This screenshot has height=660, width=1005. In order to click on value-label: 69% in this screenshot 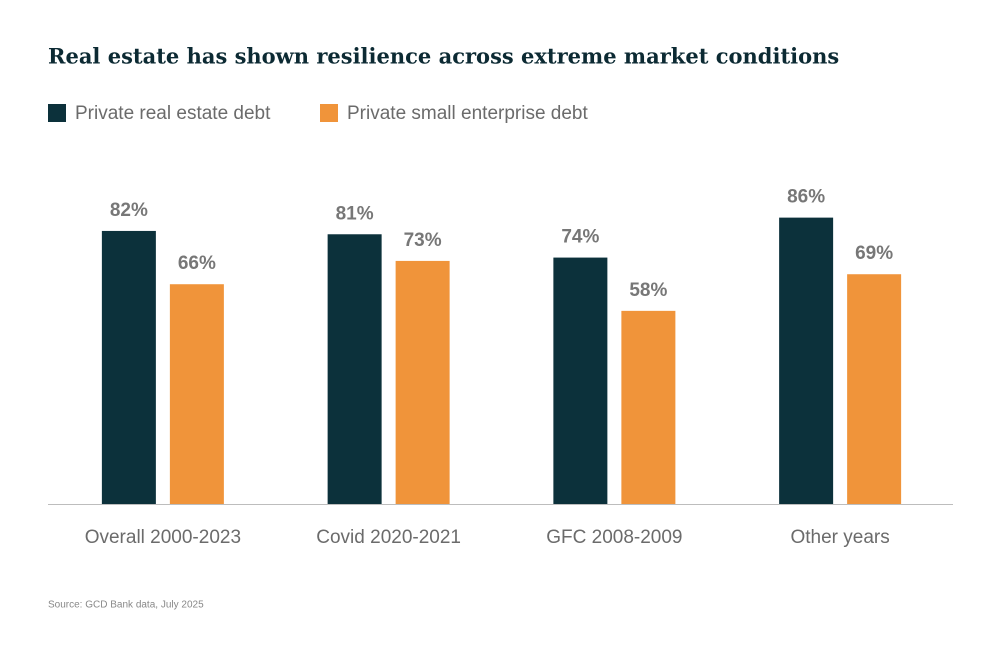, I will do `click(874, 253)`.